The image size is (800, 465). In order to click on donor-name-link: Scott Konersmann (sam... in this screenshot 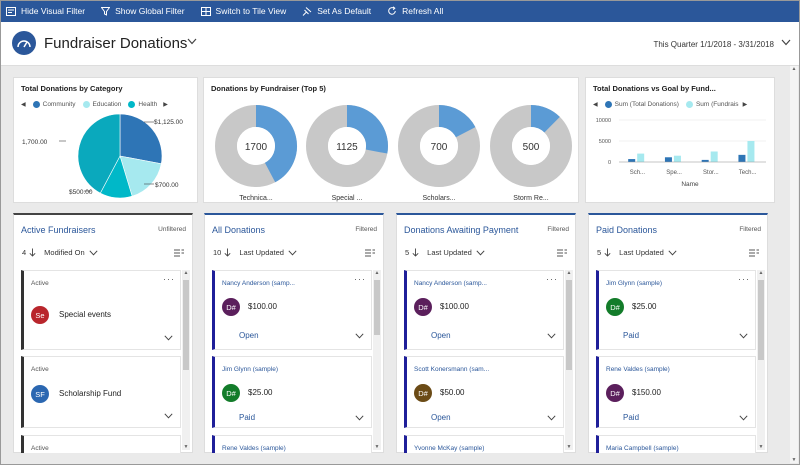, I will do `click(452, 369)`.